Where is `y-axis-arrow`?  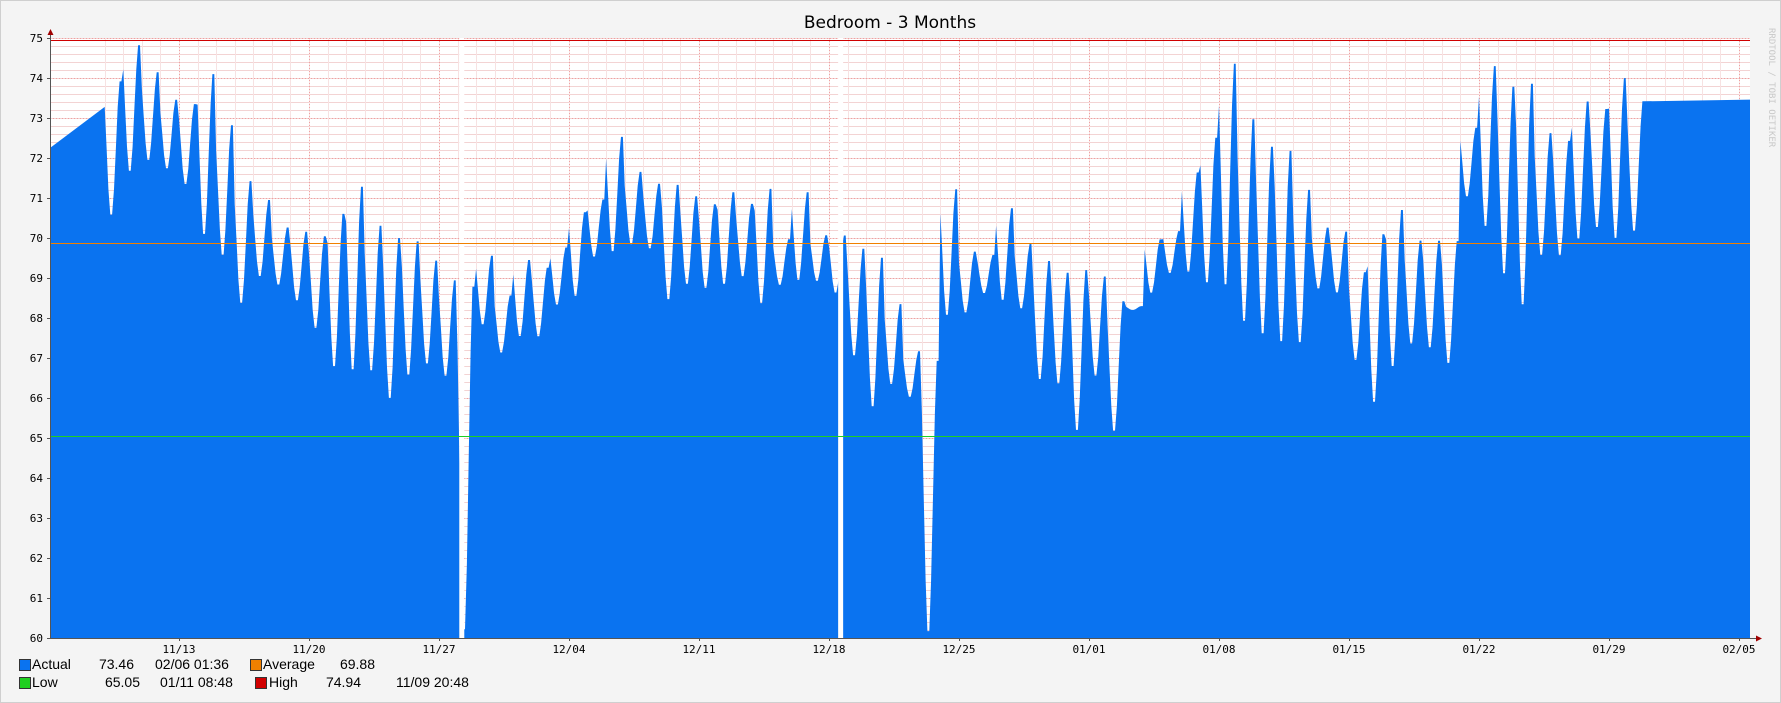
y-axis-arrow is located at coordinates (50, 32).